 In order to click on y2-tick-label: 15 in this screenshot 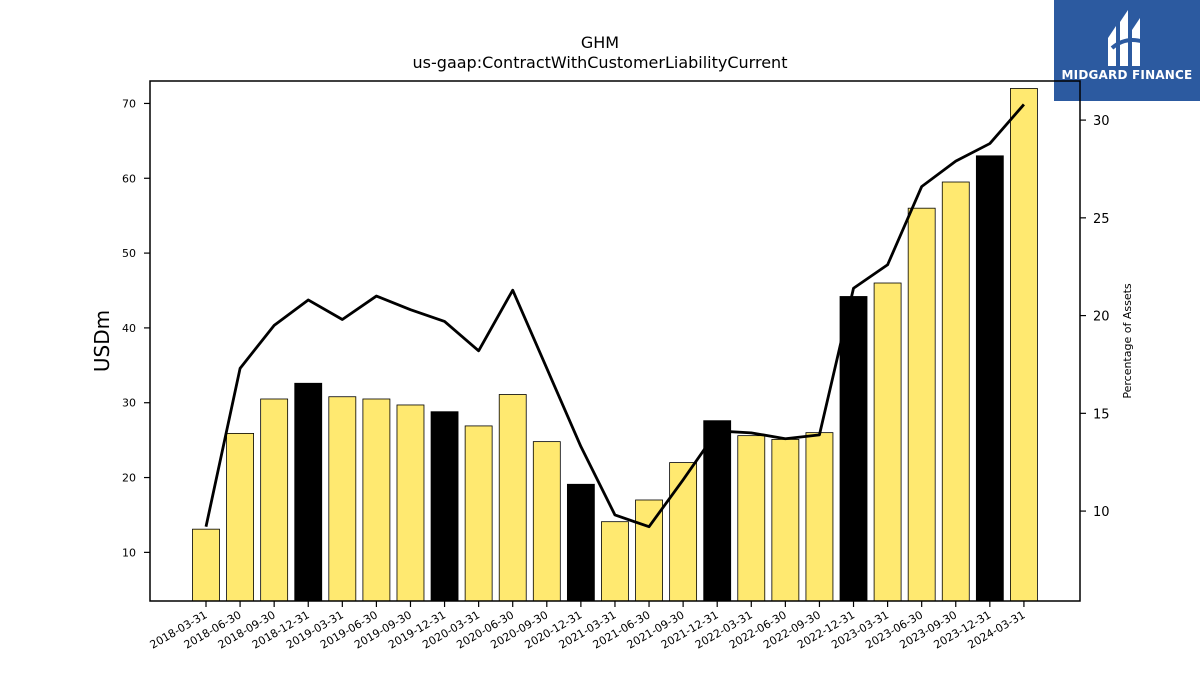, I will do `click(1101, 414)`.